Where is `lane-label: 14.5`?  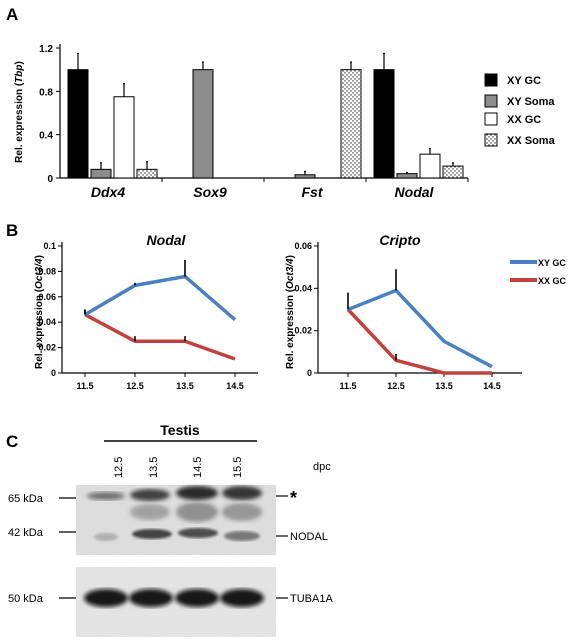
lane-label: 14.5 is located at coordinates (198, 467).